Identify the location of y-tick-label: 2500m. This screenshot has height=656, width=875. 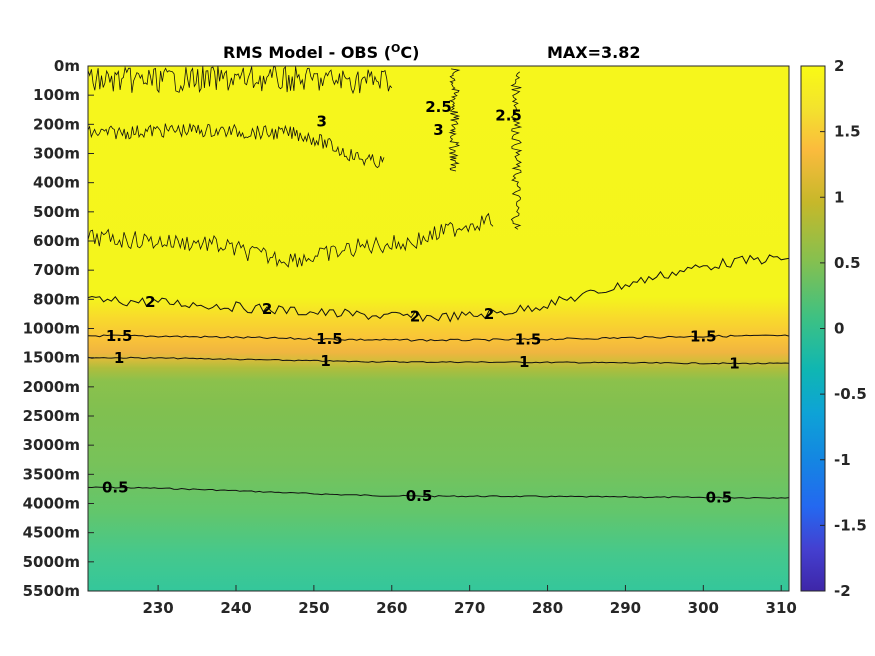
(51, 416).